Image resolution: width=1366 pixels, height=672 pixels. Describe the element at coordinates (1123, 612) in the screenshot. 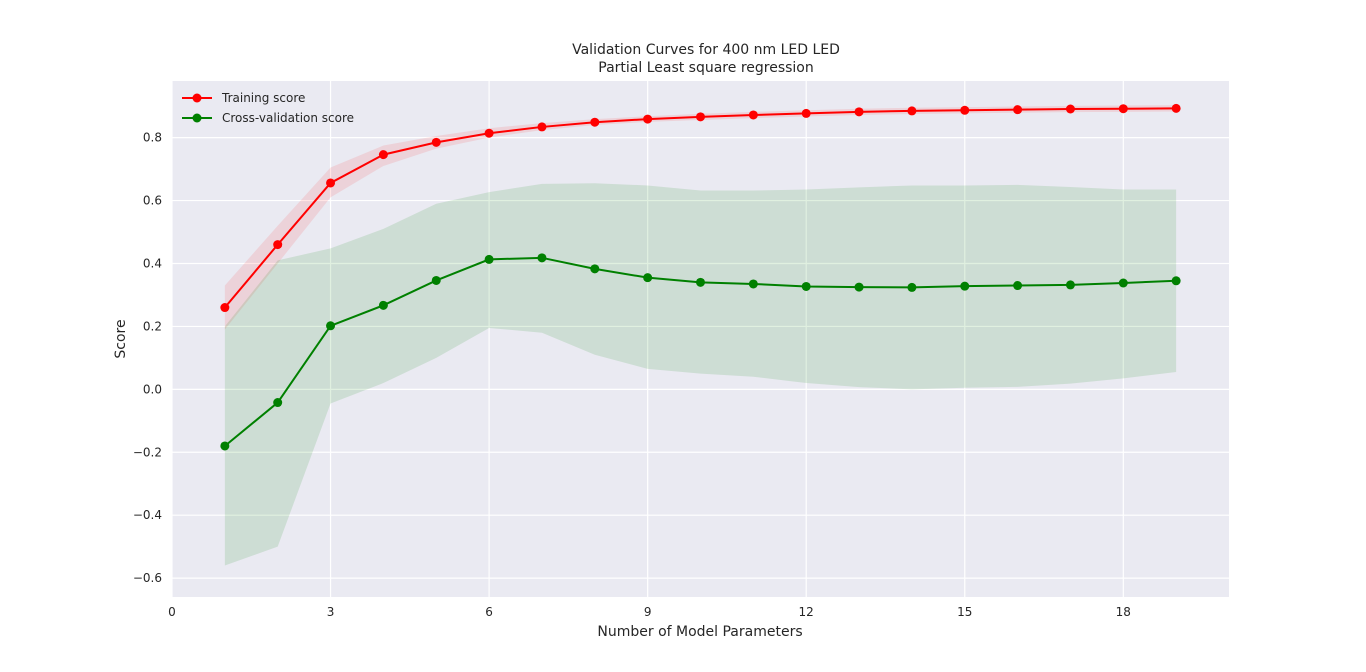

I see `x-tick-label: 18` at that location.